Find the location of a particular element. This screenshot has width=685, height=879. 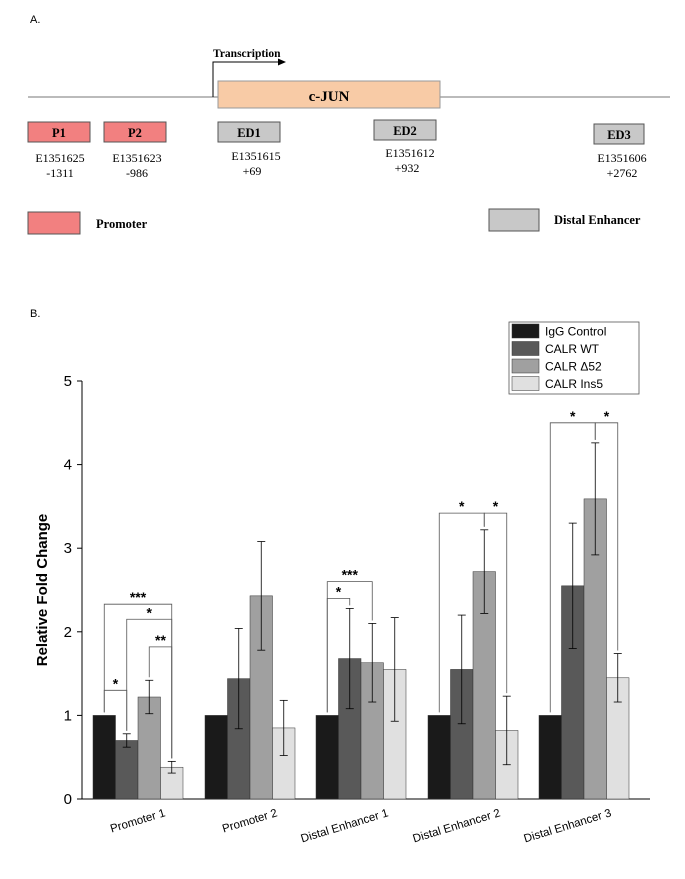

y-tick-label: 4 is located at coordinates (68, 465).